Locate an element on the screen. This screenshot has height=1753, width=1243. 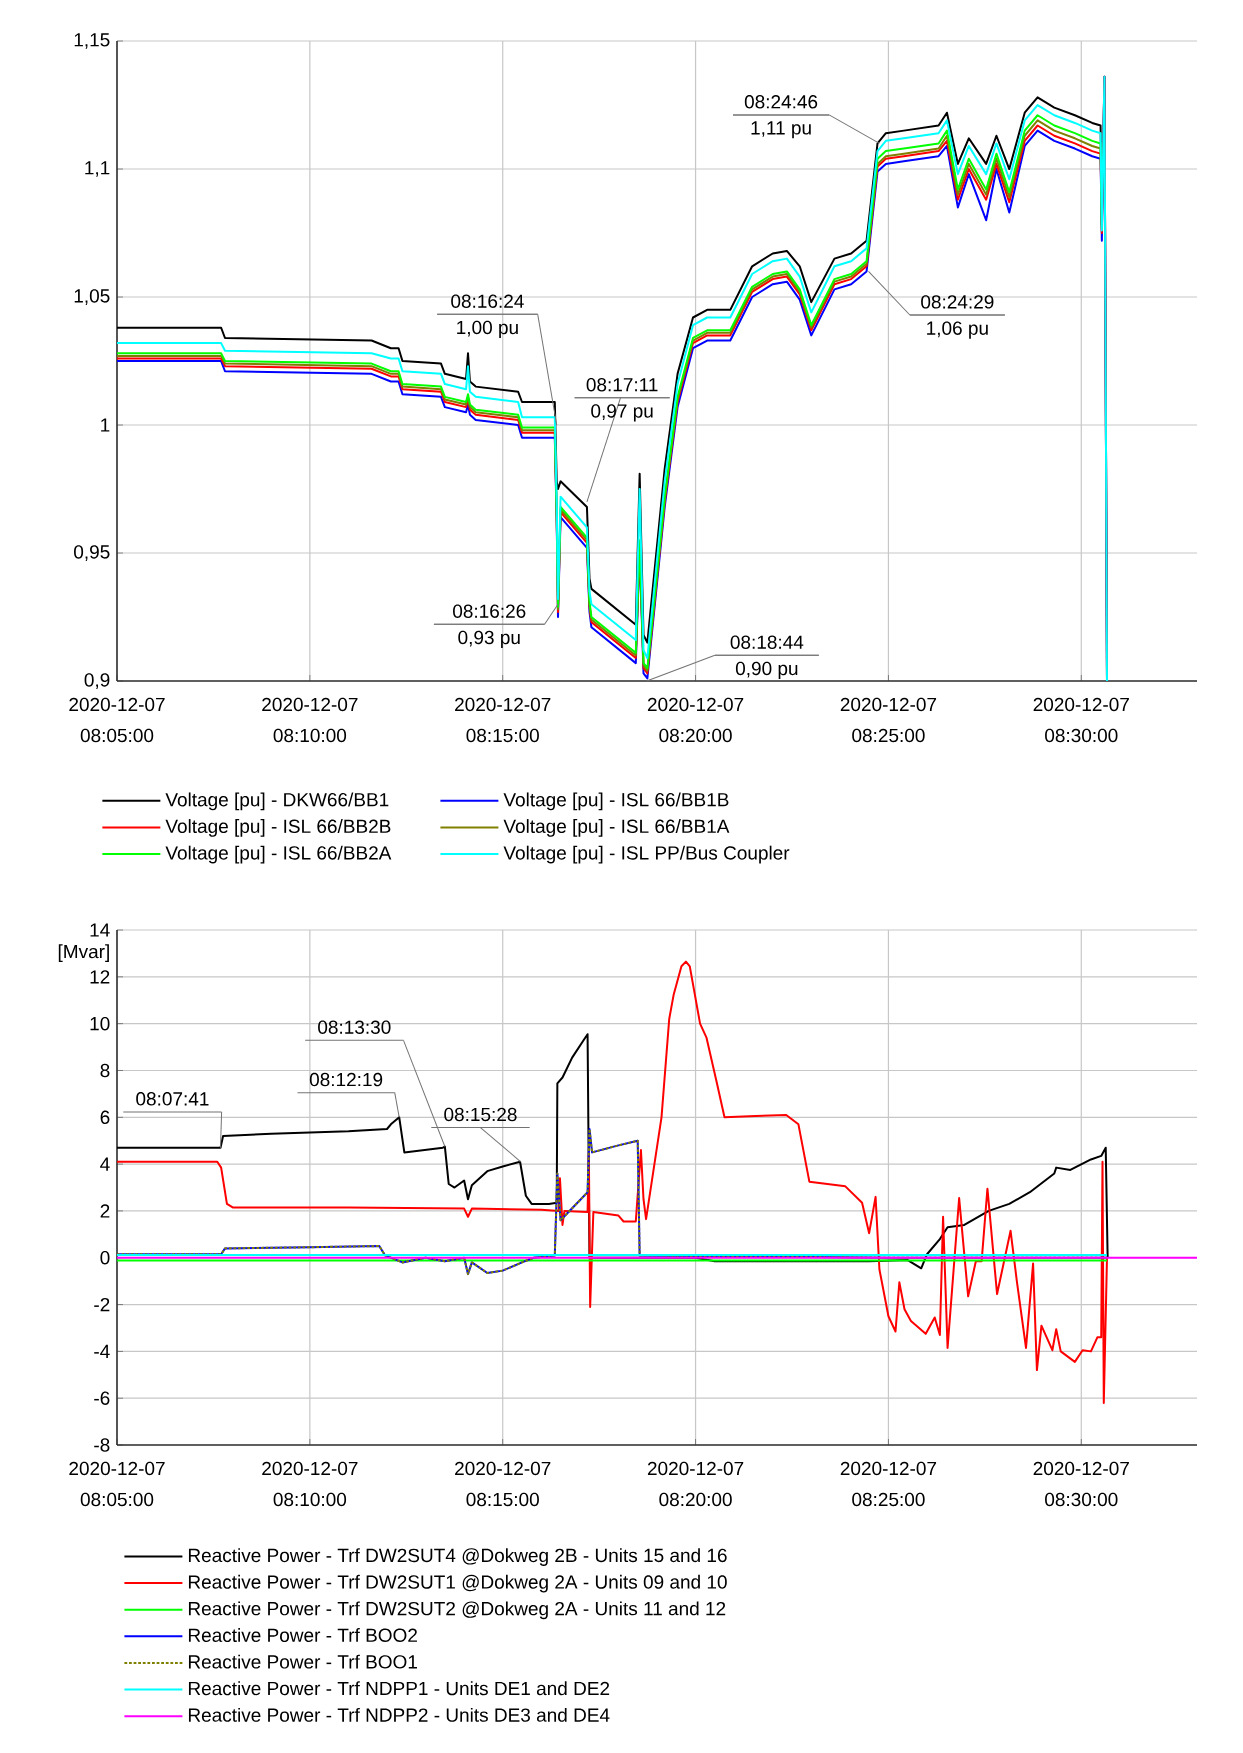
legend-label: Reactive Power - Trf DW2SUT2 @Dokweg 2A - Units 11 and 12 is located at coordinates (457, 1610).